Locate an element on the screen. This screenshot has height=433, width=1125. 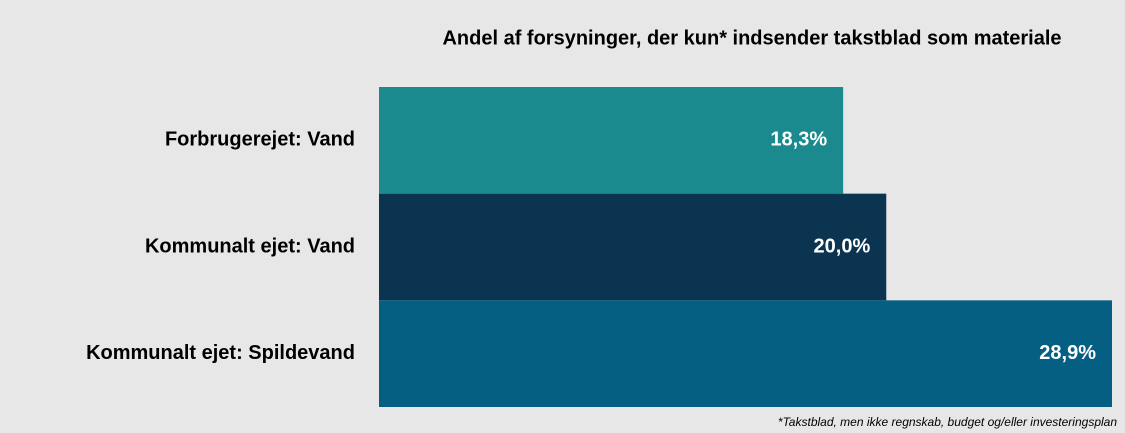
category-label: Kommunalt ejet: Vand is located at coordinates (250, 246).